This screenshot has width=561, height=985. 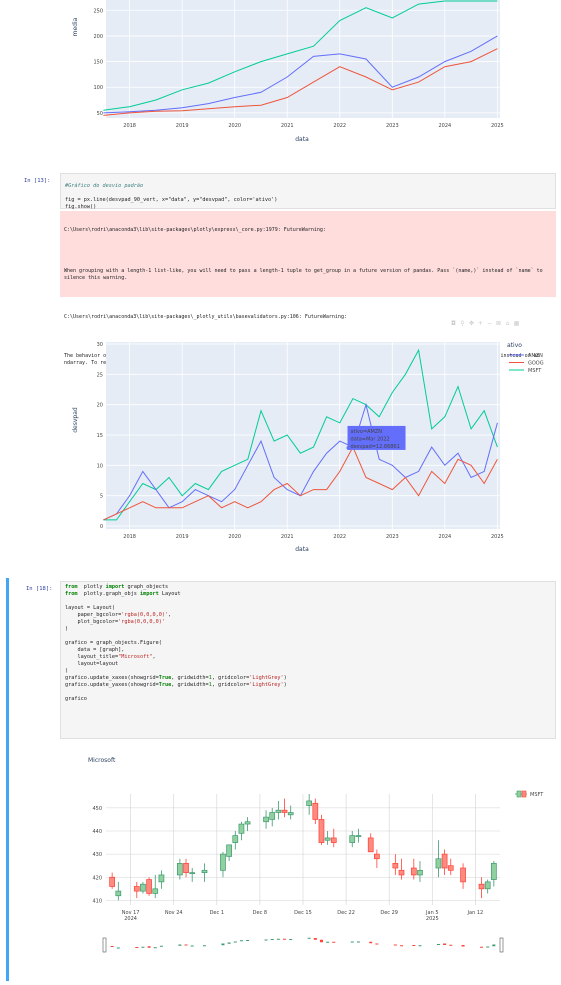 What do you see at coordinates (444, 537) in the screenshot?
I see `x-tick-label: 2024` at bounding box center [444, 537].